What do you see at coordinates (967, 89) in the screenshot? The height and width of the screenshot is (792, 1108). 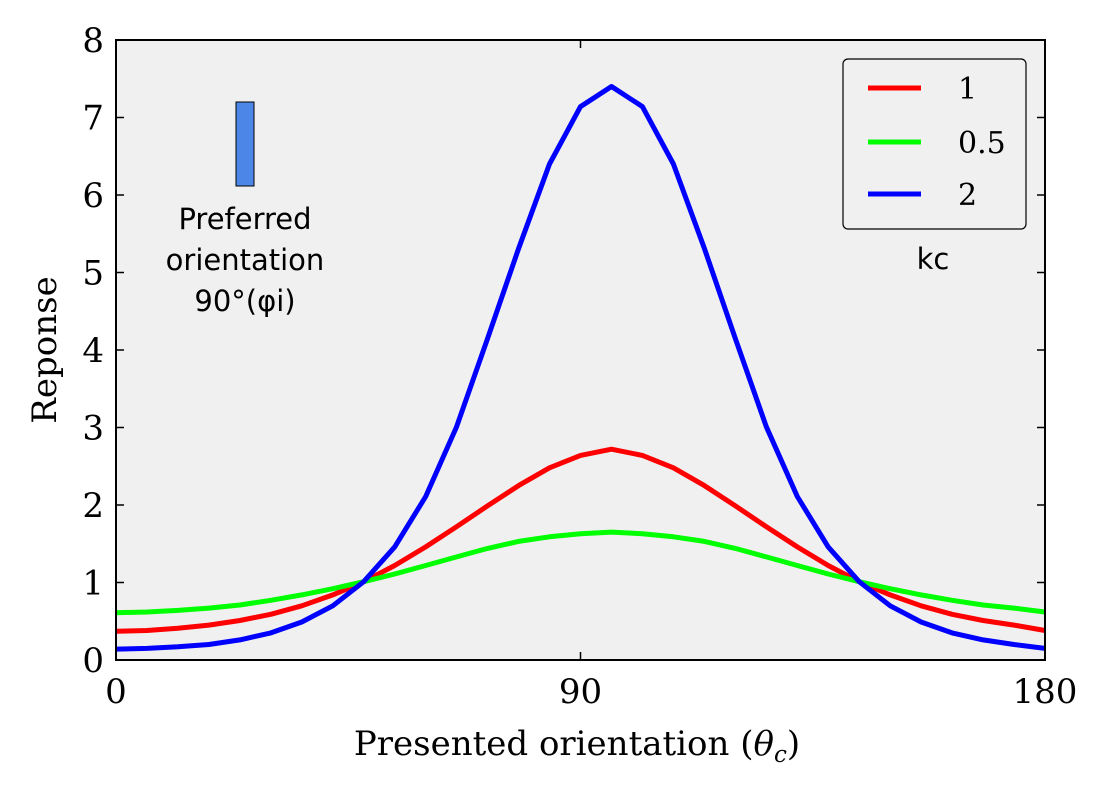 I see `legend-label-1: 1` at bounding box center [967, 89].